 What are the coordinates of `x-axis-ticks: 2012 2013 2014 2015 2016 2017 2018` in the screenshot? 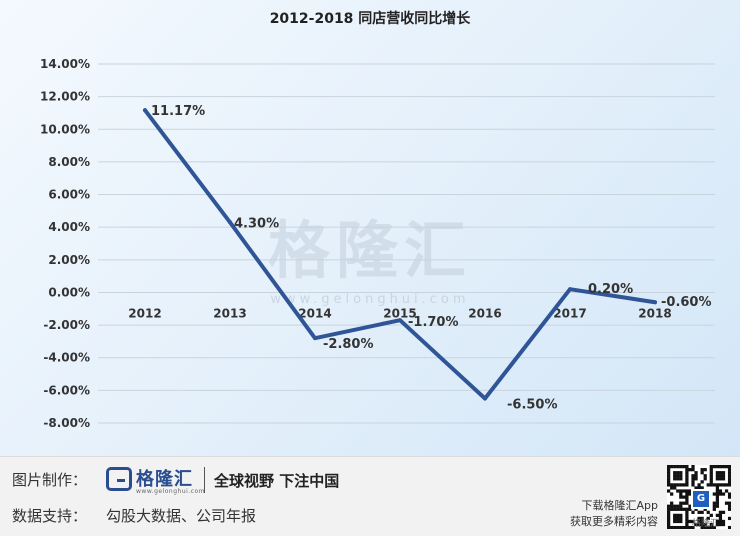 It's located at (399, 313).